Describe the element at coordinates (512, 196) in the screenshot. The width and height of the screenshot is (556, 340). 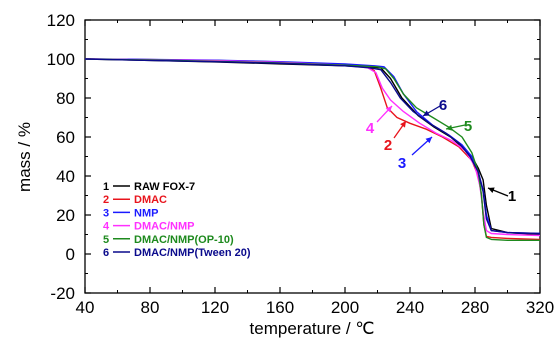
I see `annotation-label-1: 1` at that location.